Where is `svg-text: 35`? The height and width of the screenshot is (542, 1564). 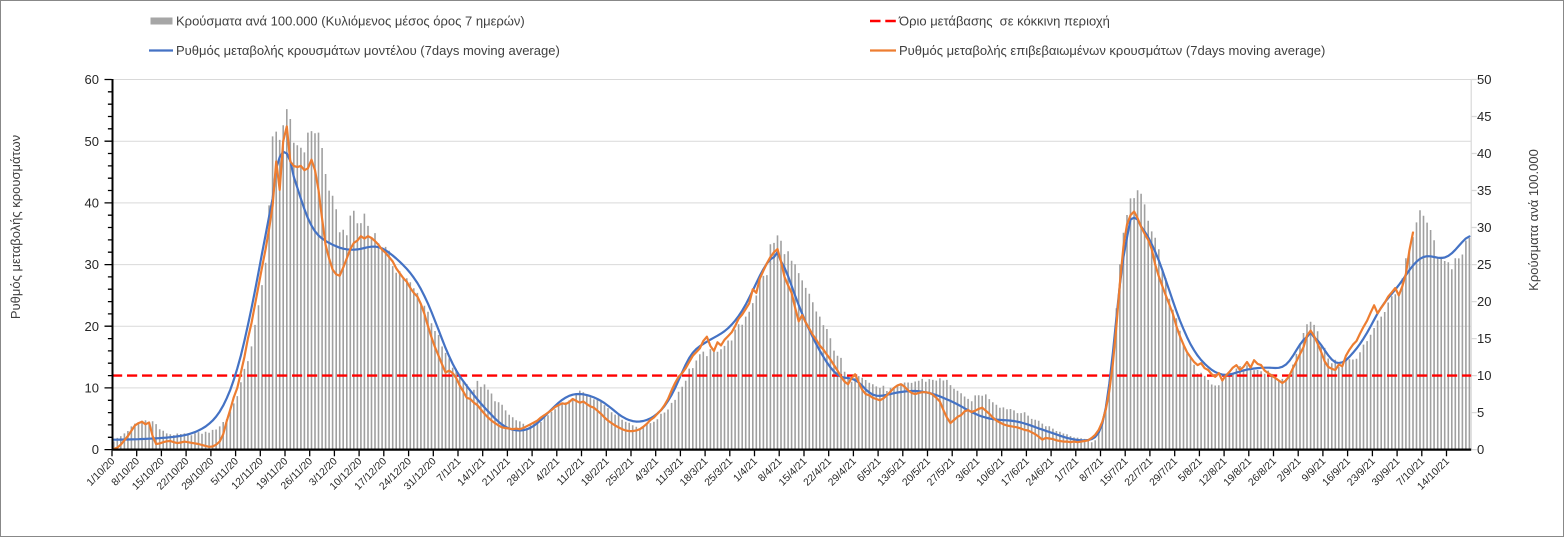 svg-text: 35 is located at coordinates (1484, 190).